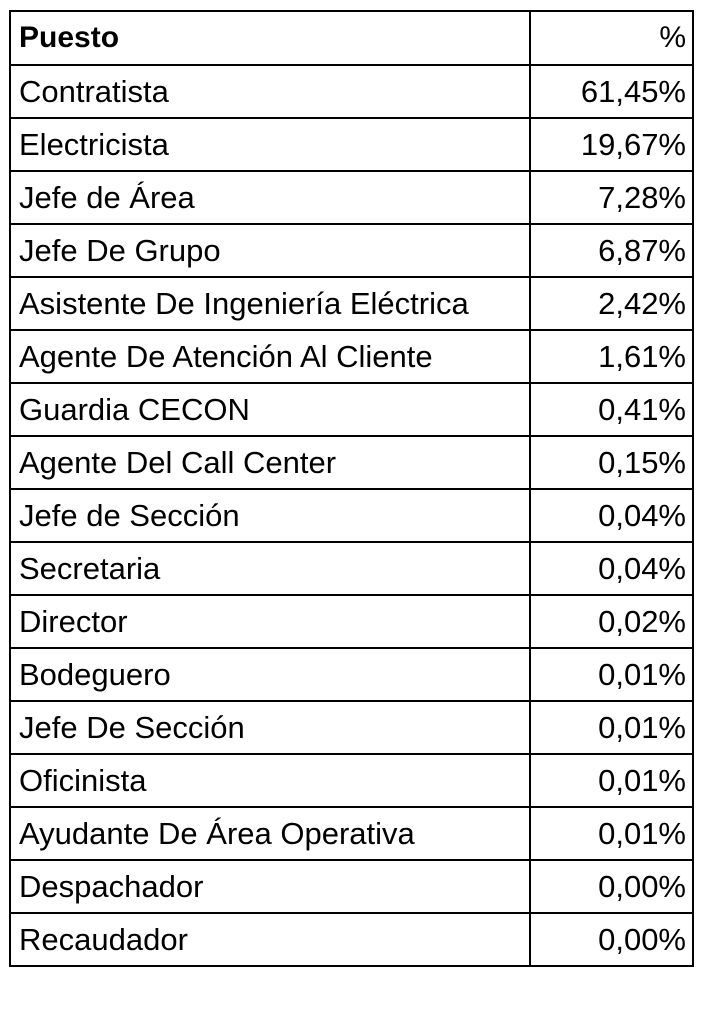 Image resolution: width=702 pixels, height=1010 pixels. Describe the element at coordinates (611, 250) in the screenshot. I see `percent-cell: 6,87%` at that location.